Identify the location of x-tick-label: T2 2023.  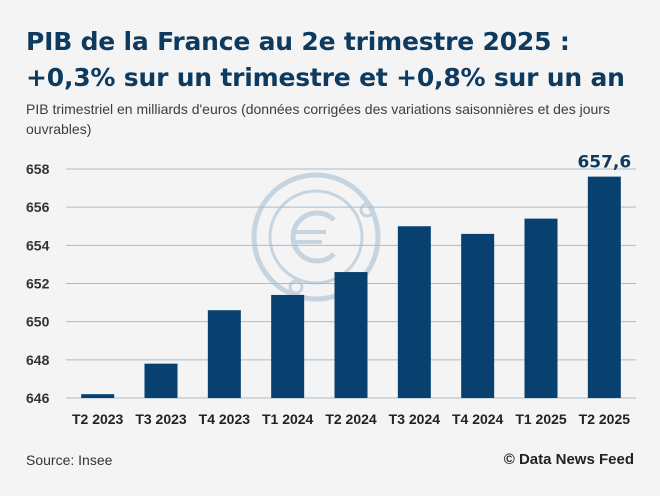
(98, 419).